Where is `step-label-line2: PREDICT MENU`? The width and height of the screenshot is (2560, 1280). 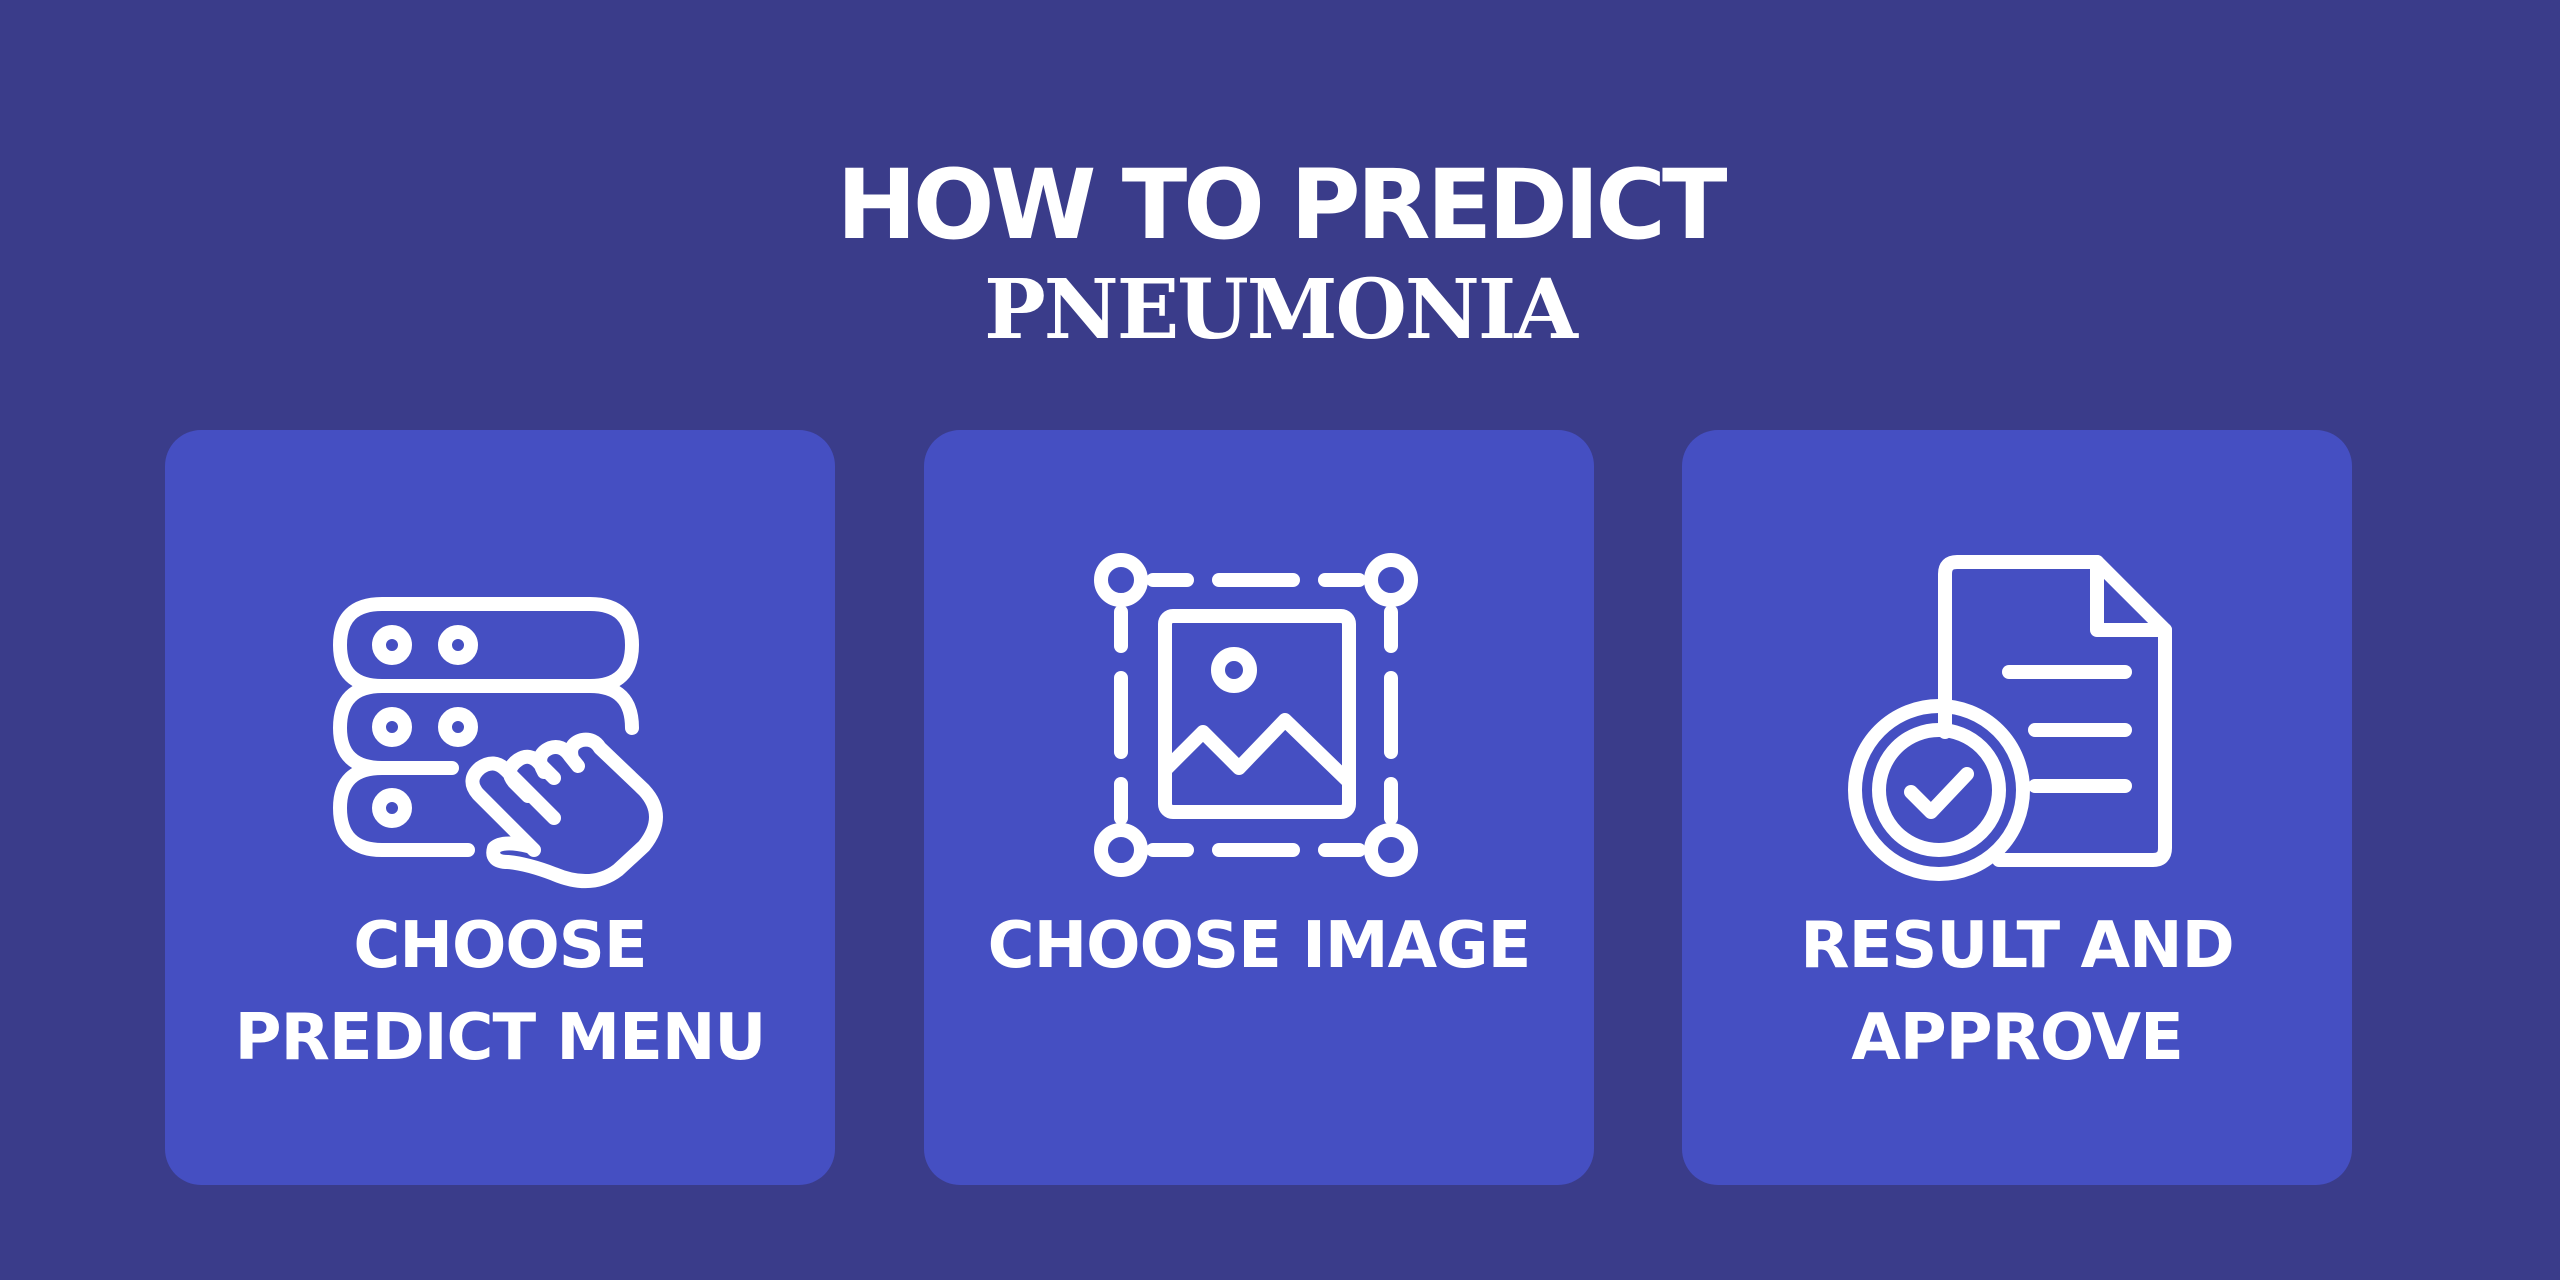 step-label-line2: PREDICT MENU is located at coordinates (500, 1038).